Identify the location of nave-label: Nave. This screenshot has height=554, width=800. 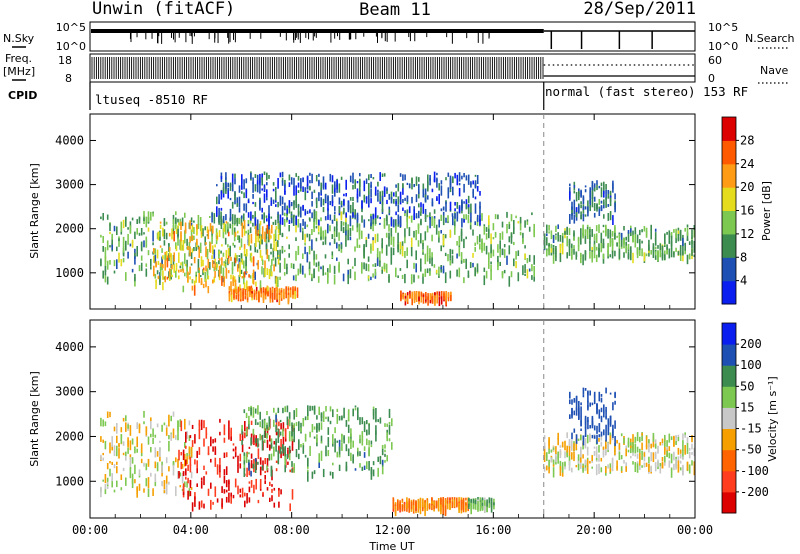
(774, 70).